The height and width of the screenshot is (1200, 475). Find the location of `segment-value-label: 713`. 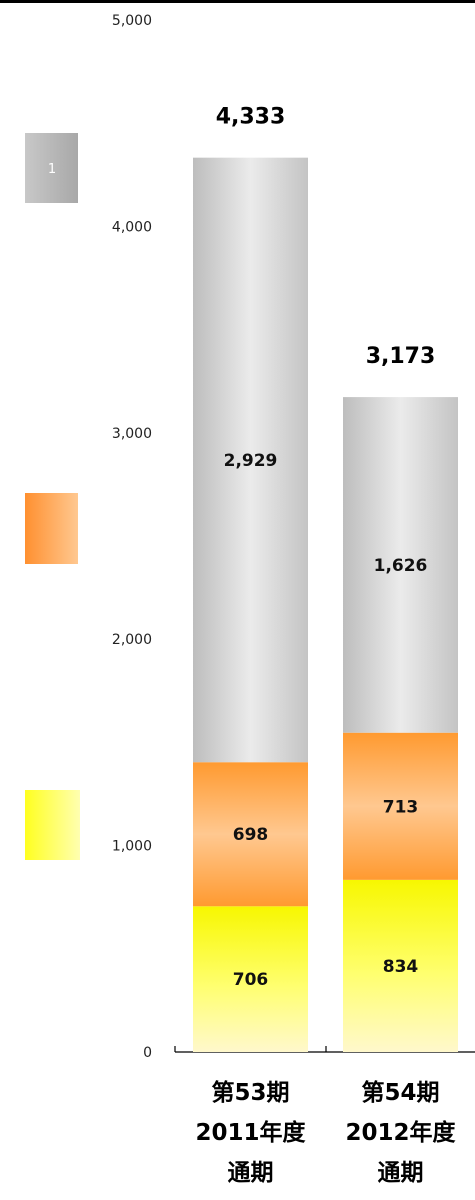

segment-value-label: 713 is located at coordinates (401, 807).